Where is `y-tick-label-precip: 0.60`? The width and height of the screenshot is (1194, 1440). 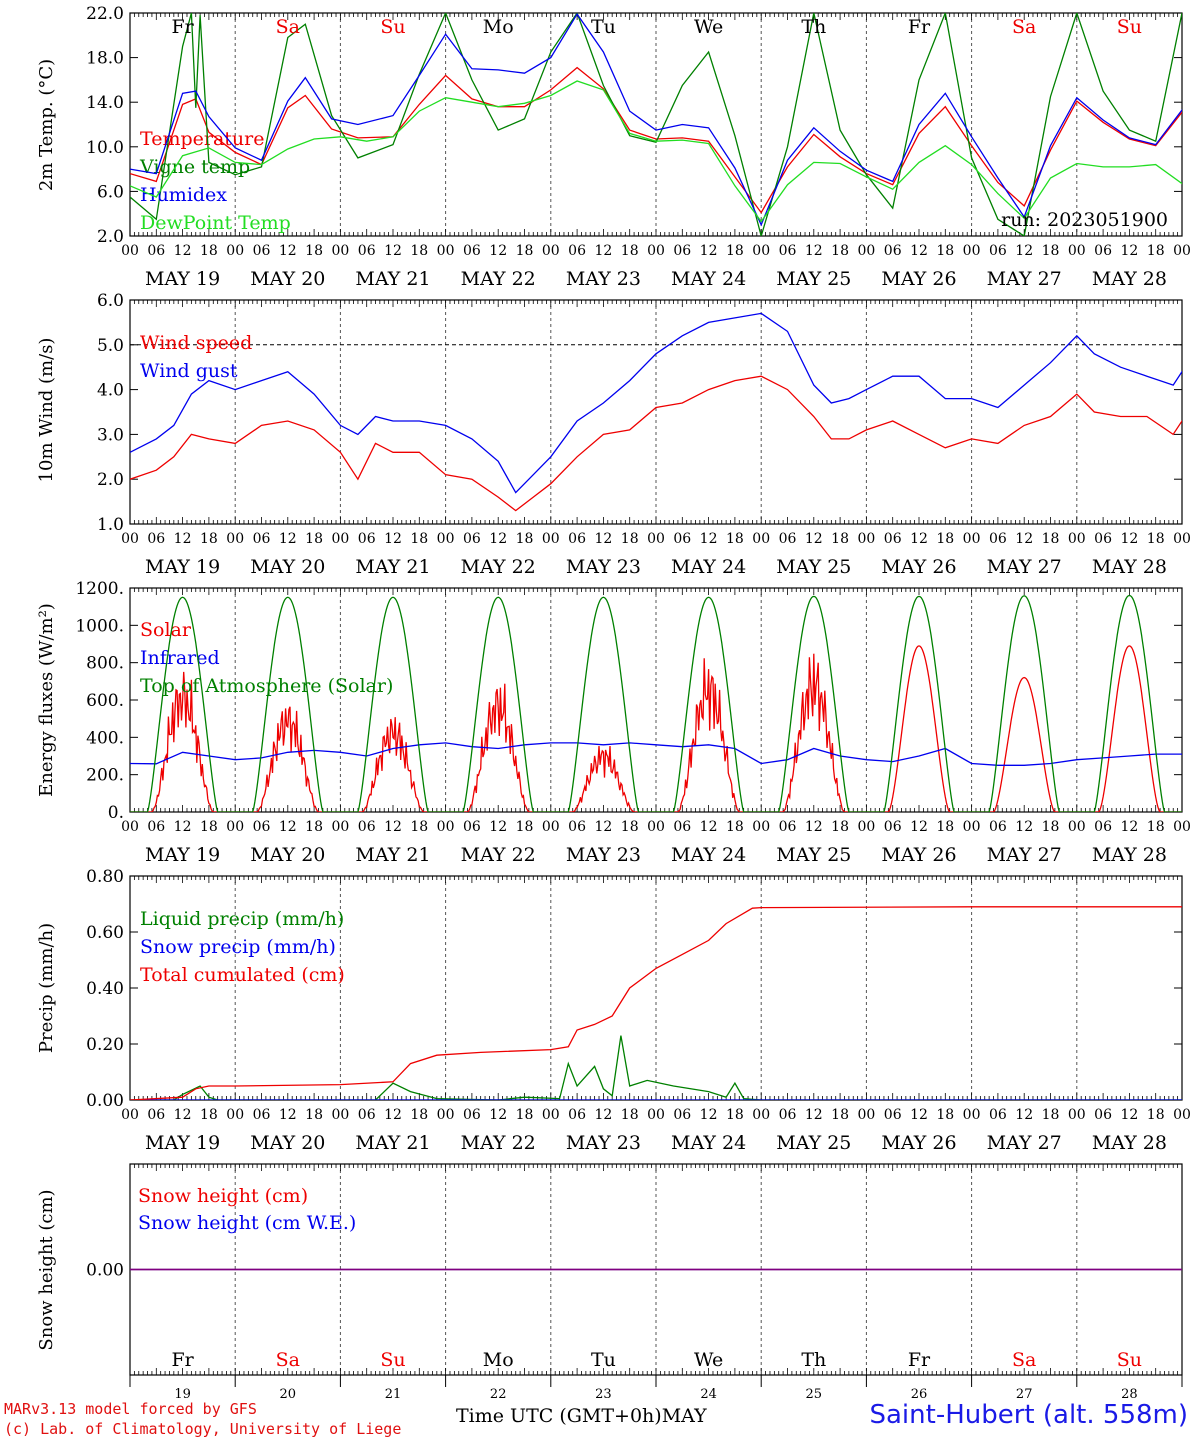
y-tick-label-precip: 0.60 is located at coordinates (105, 933).